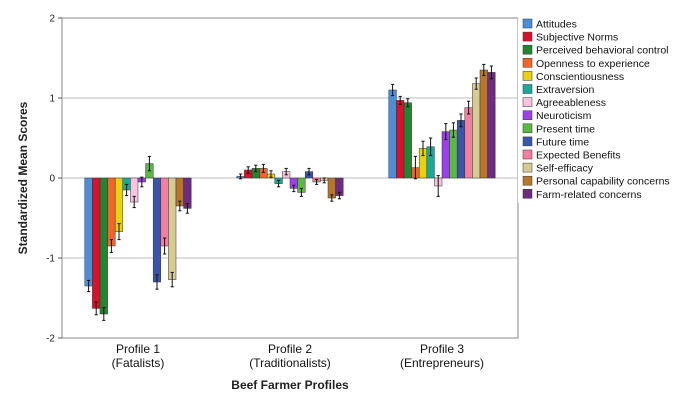  What do you see at coordinates (442, 349) in the screenshot?
I see `x-category-label: Profile 3` at bounding box center [442, 349].